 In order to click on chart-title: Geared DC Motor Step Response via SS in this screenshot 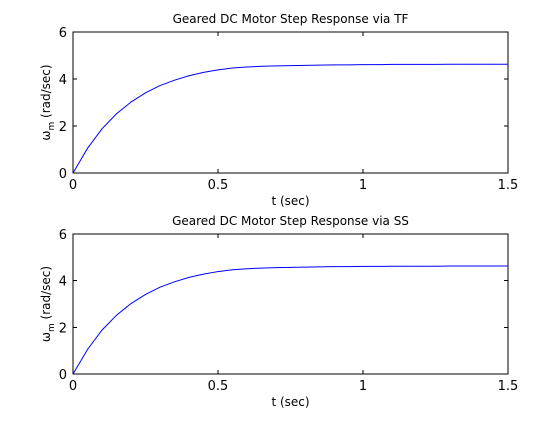, I will do `click(290, 221)`.